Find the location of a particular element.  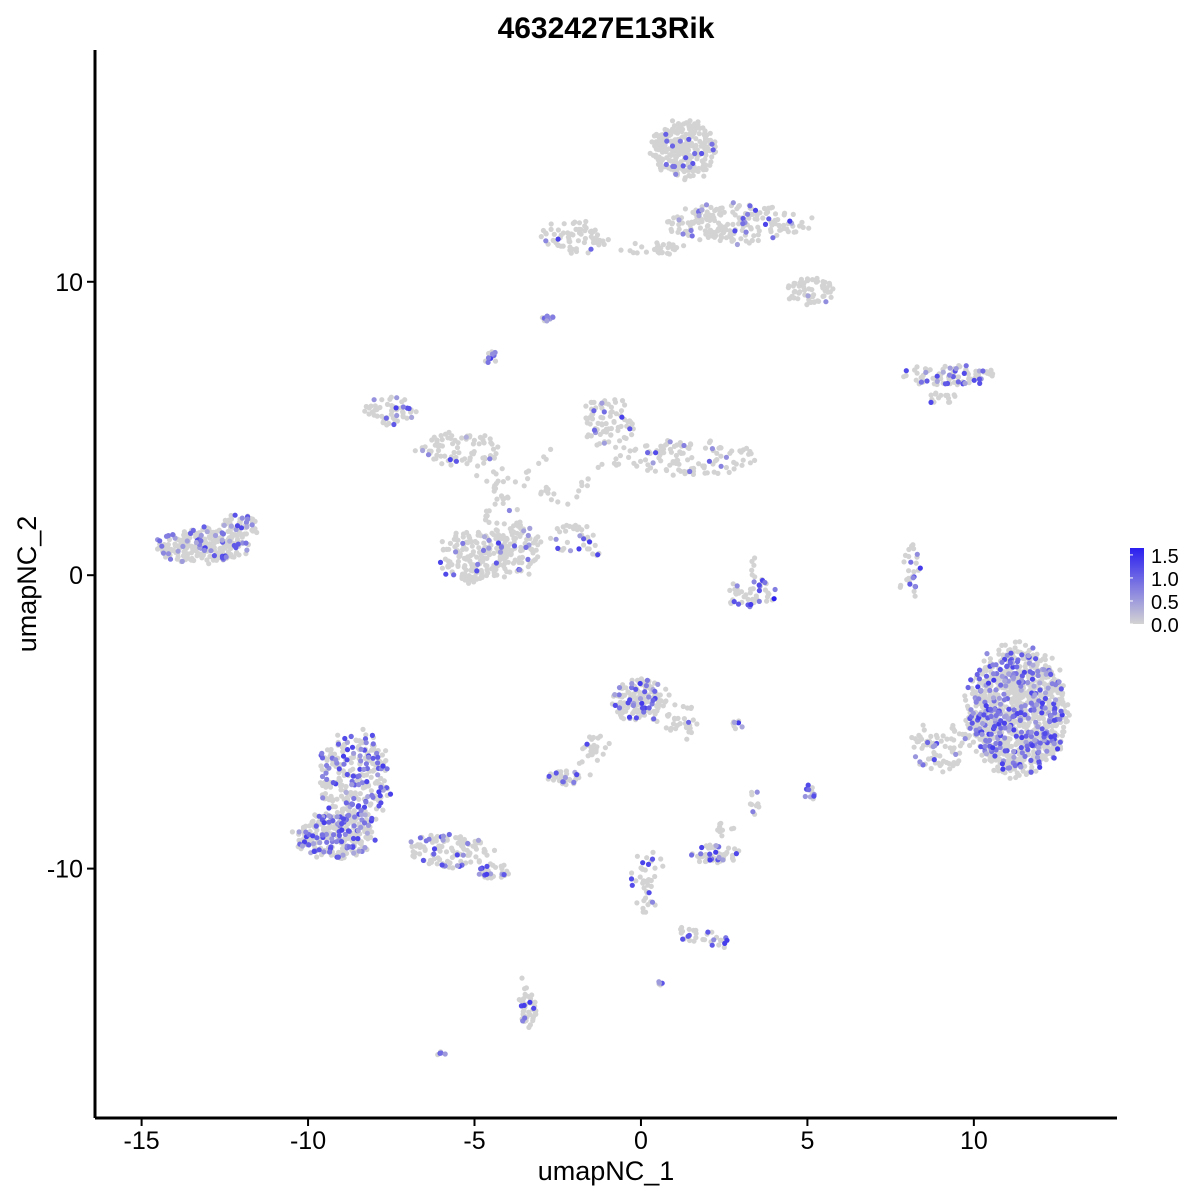

x-tick-label: -10 is located at coordinates (308, 1141).